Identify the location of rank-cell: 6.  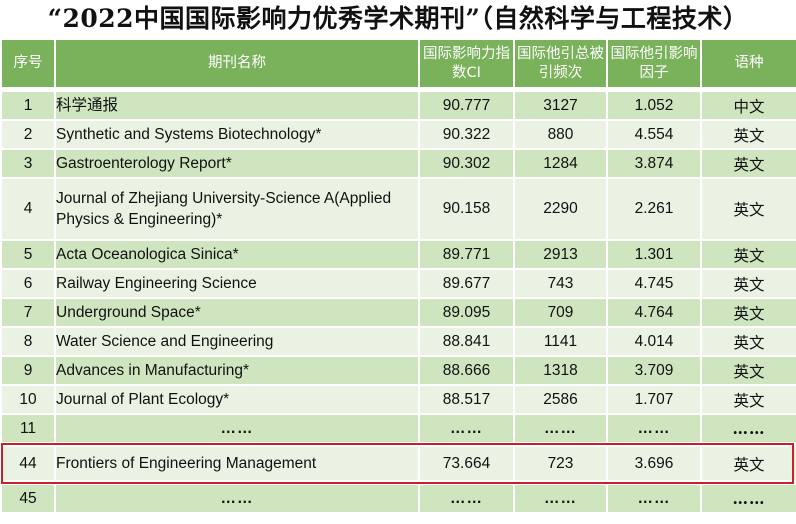
(28, 283).